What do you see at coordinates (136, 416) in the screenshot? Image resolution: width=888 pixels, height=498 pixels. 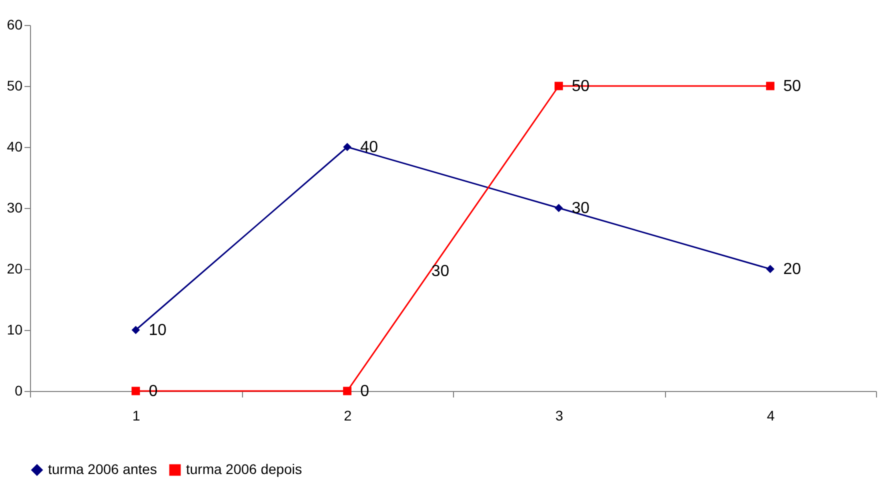 I see `x-tick-label: 1` at bounding box center [136, 416].